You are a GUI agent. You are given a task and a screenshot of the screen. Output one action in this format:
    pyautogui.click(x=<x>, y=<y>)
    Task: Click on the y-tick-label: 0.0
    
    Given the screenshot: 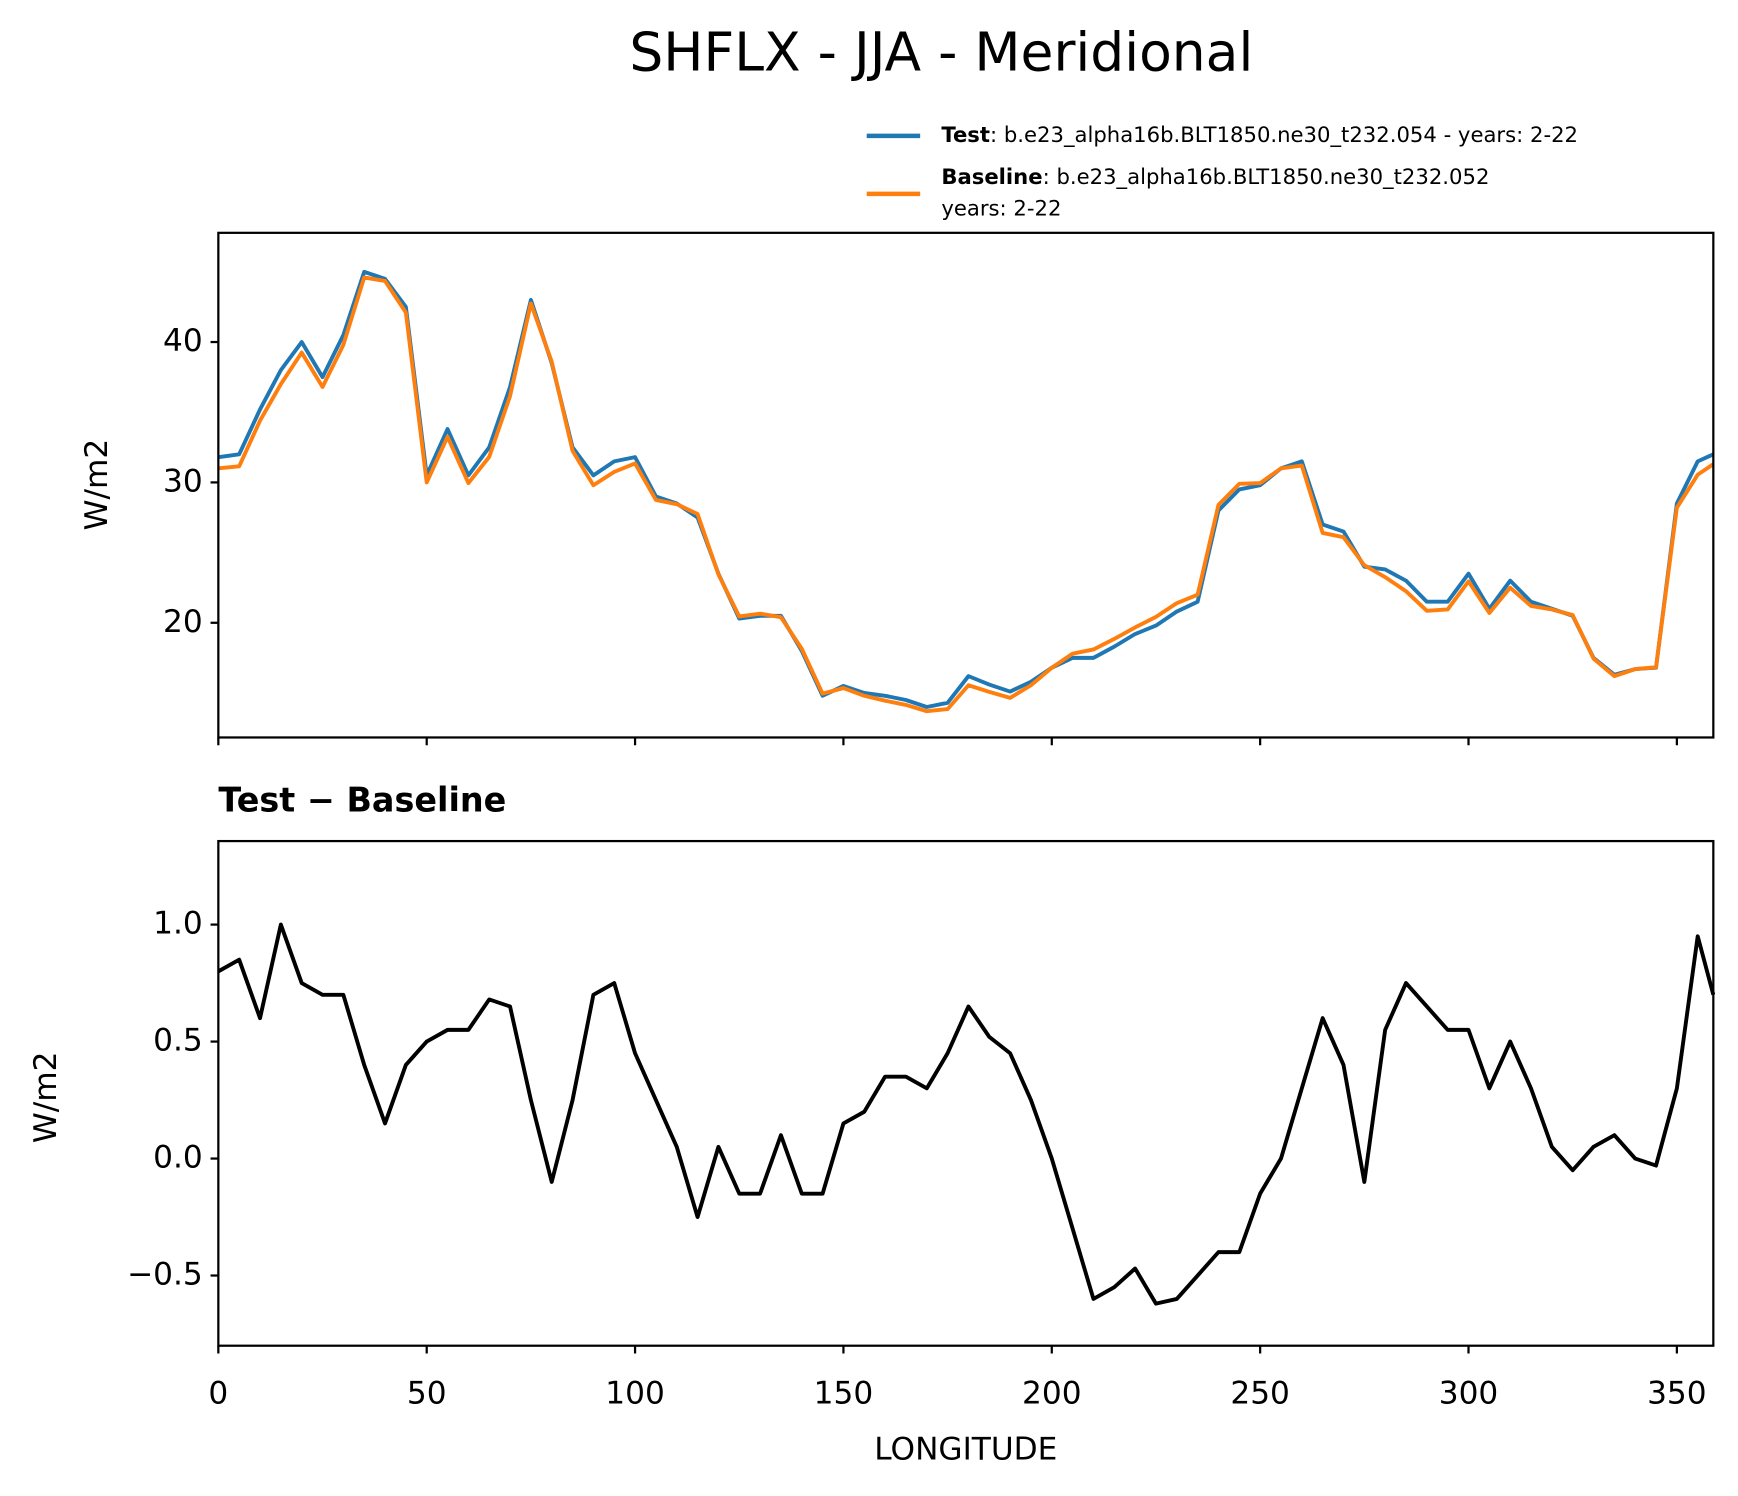 What is the action you would take?
    pyautogui.click(x=178, y=1158)
    